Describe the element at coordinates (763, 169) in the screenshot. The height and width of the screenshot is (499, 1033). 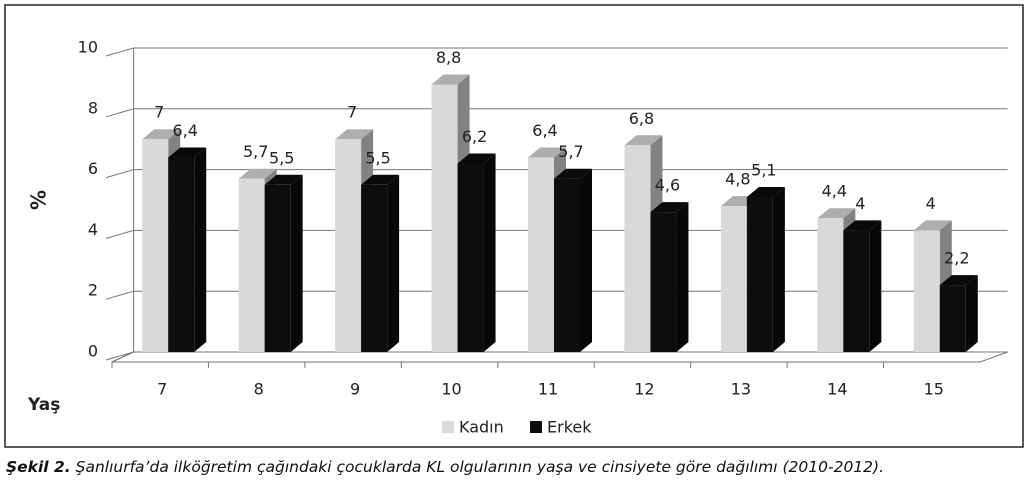
I see `data-label: 5,1` at that location.